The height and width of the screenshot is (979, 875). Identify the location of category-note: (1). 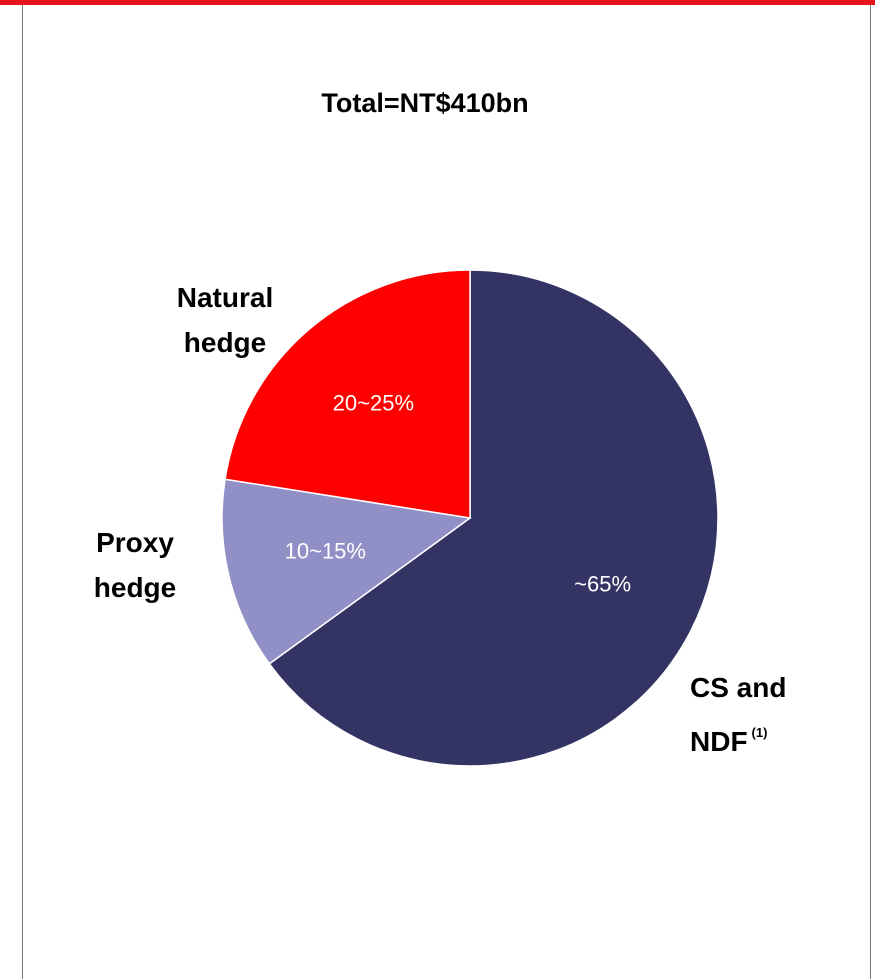
(759, 732).